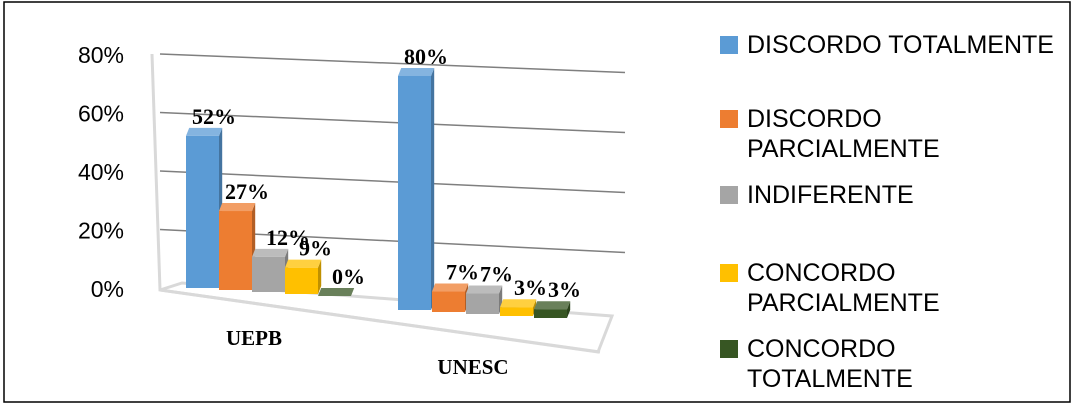 This screenshot has height=408, width=1074. Describe the element at coordinates (830, 195) in the screenshot. I see `legend-label: INDIFERENTE` at that location.